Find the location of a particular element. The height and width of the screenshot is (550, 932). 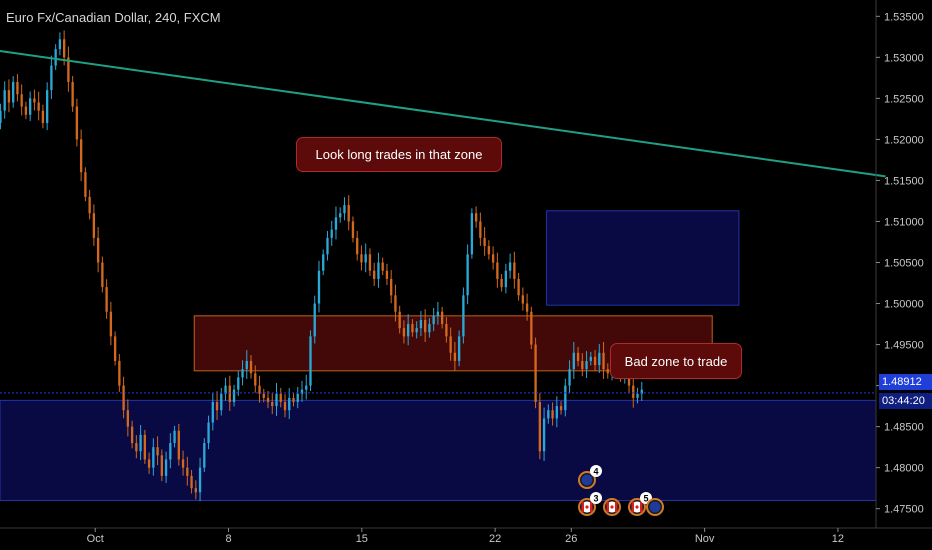

bad-zone-callout: Bad zone to trade is located at coordinates (676, 361).